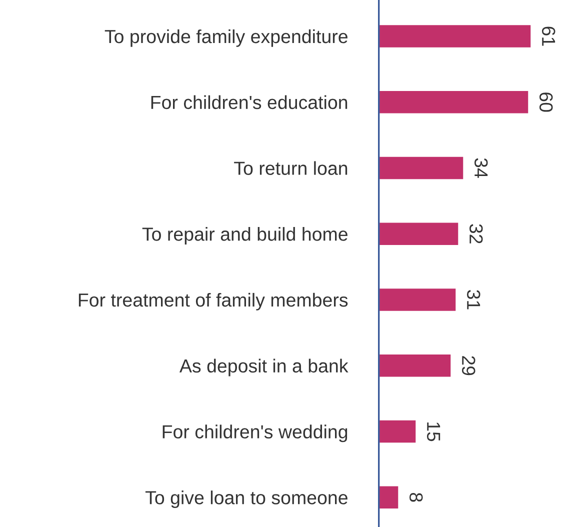  I want to click on data-label: 34, so click(481, 168).